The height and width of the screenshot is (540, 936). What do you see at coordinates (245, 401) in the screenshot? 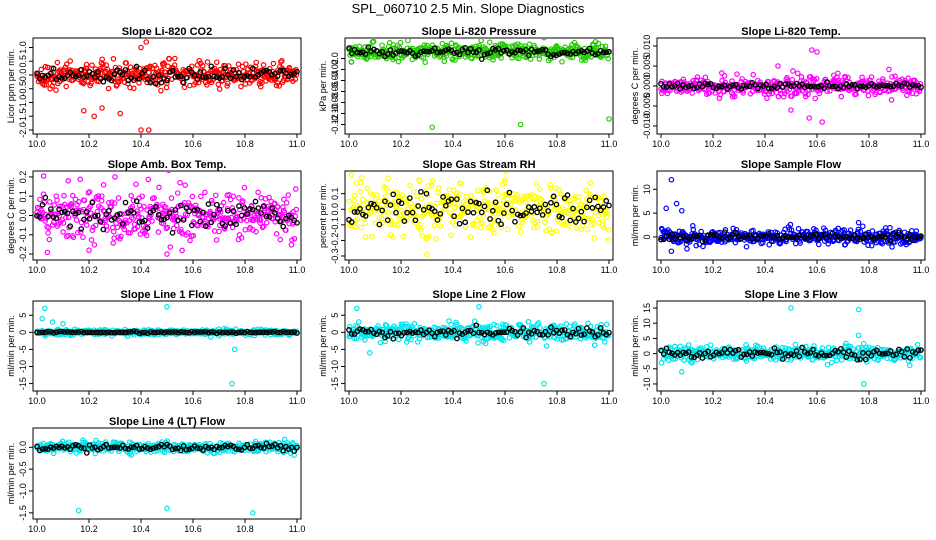
I see `x-tick-label: 10.8` at bounding box center [245, 401].